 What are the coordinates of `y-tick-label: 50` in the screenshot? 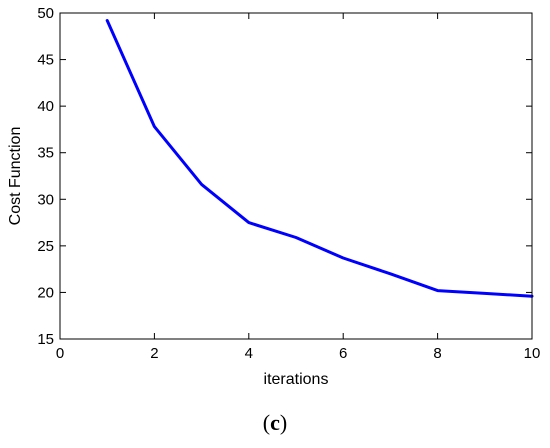 It's located at (45, 13).